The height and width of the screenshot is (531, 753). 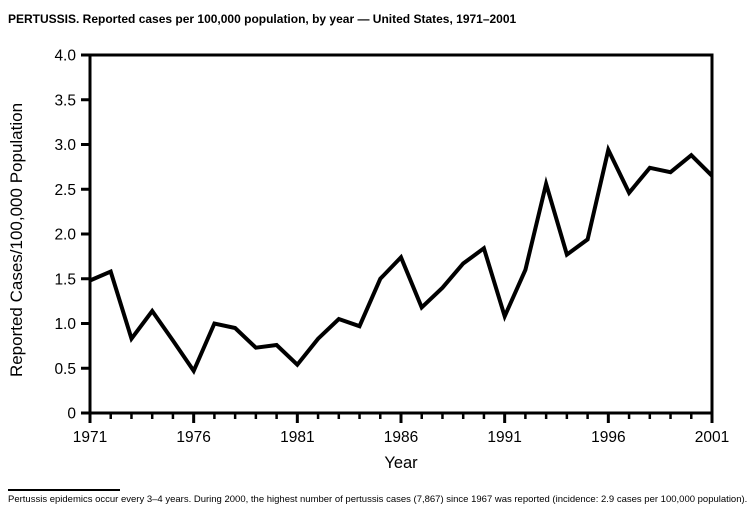 What do you see at coordinates (65, 235) in the screenshot?
I see `y-tick-label: 2.0` at bounding box center [65, 235].